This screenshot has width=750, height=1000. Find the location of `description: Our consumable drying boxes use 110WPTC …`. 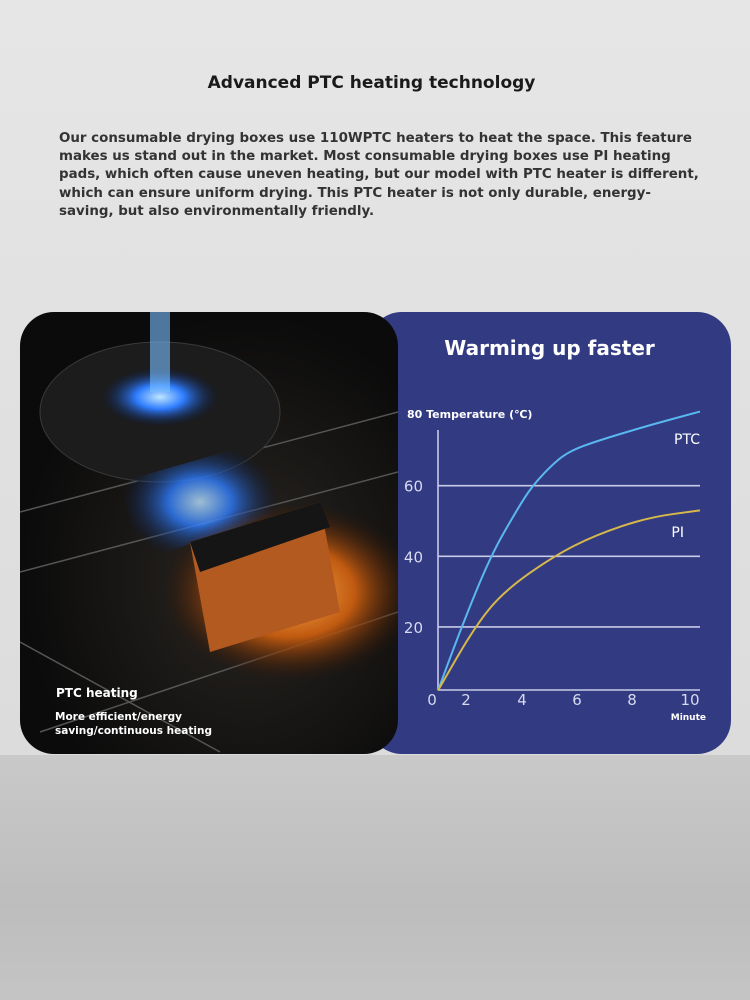

description: Our consumable drying boxes use 110WPTC … is located at coordinates (379, 175).